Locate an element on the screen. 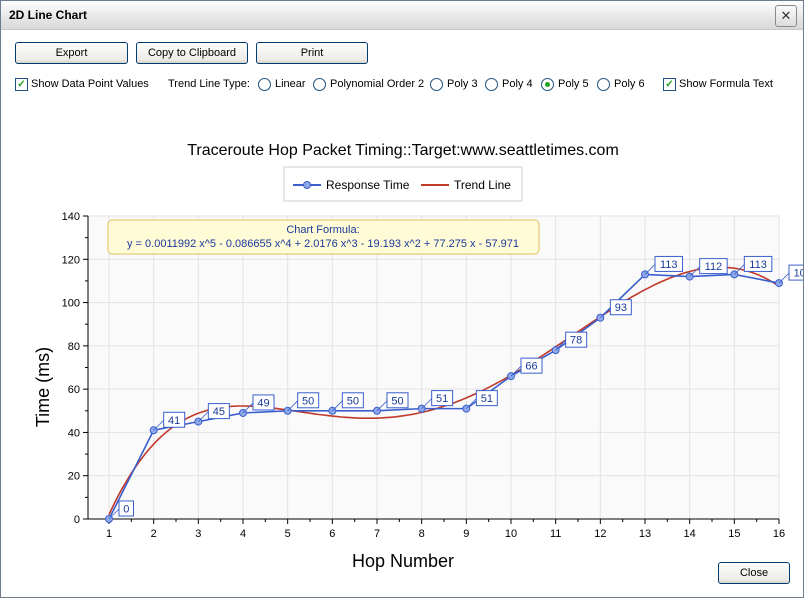 The height and width of the screenshot is (600, 804). show-formula-label: Show Formula Text is located at coordinates (726, 84).